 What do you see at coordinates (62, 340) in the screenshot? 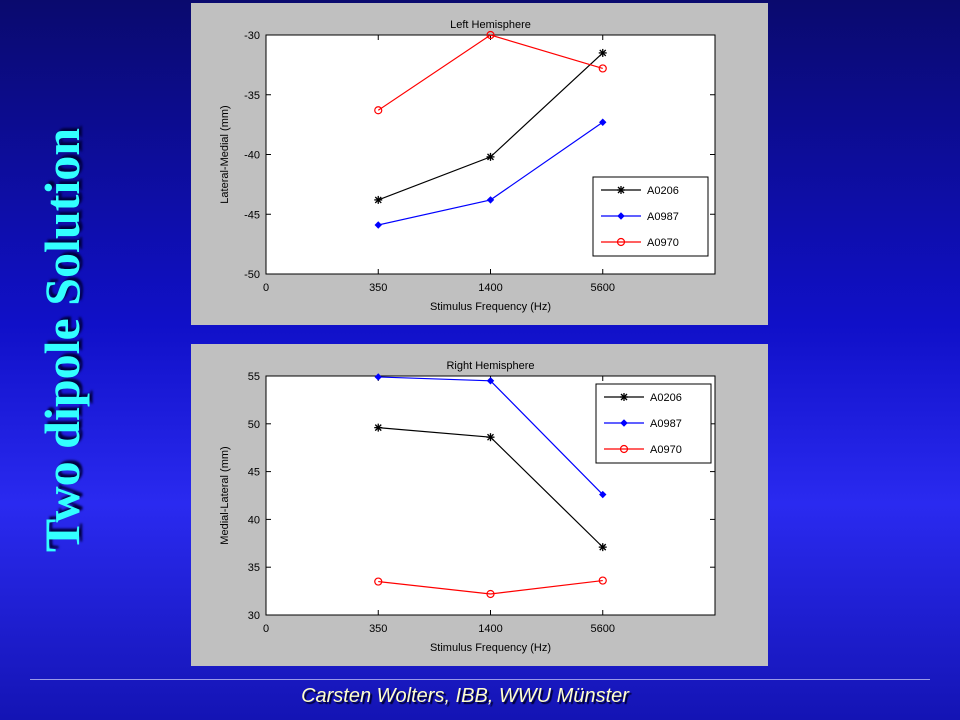
I see `slide-title: Two dipole Solution` at bounding box center [62, 340].